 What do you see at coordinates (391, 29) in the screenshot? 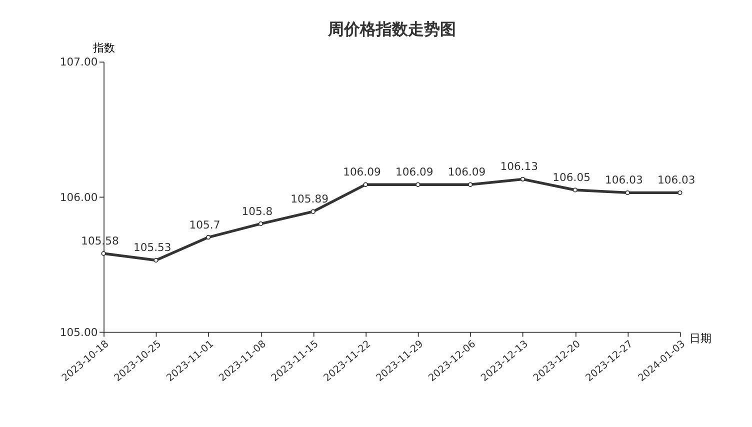
I see `chart-title: 周价格指数走势图` at bounding box center [391, 29].